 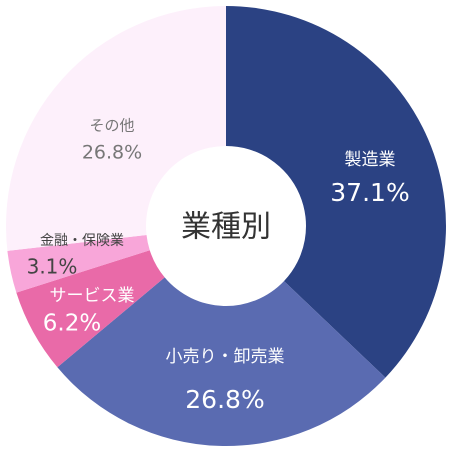 What do you see at coordinates (52, 267) in the screenshot?
I see `value-label: 3.1%` at bounding box center [52, 267].